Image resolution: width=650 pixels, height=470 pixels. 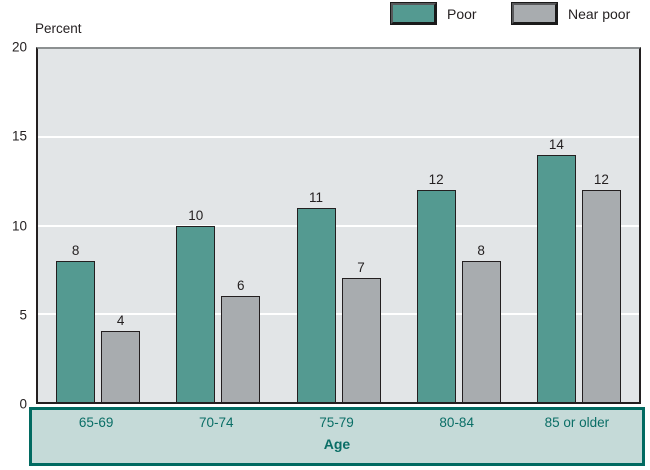 I want to click on bar-near-poor-70-74: 6, so click(x=241, y=340).